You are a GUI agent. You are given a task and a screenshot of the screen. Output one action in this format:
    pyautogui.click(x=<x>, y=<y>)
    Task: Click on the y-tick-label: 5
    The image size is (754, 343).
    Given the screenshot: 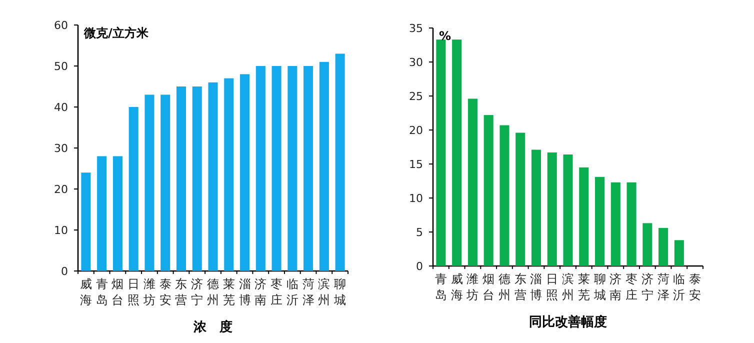 What is the action you would take?
    pyautogui.click(x=419, y=232)
    